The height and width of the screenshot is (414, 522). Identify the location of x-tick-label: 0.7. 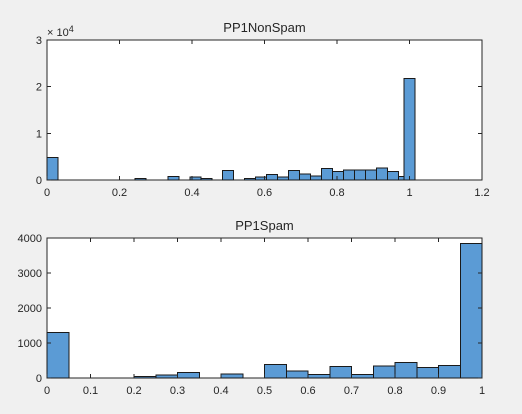
(351, 391).